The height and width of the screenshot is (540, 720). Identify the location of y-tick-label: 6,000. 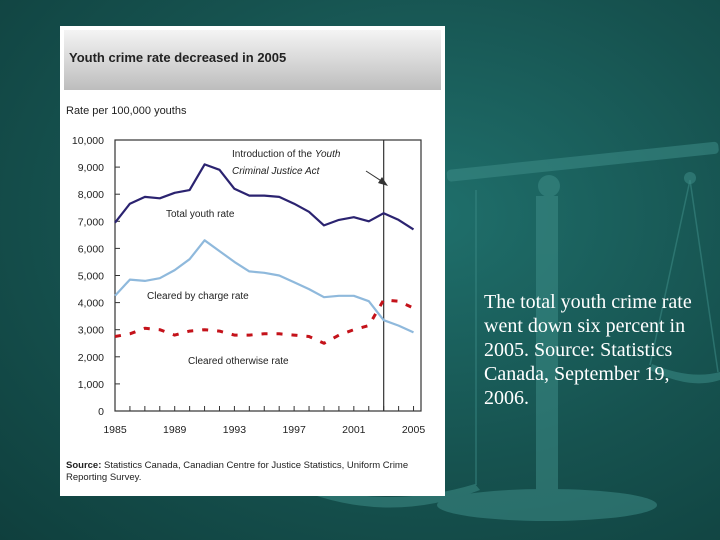
(91, 249).